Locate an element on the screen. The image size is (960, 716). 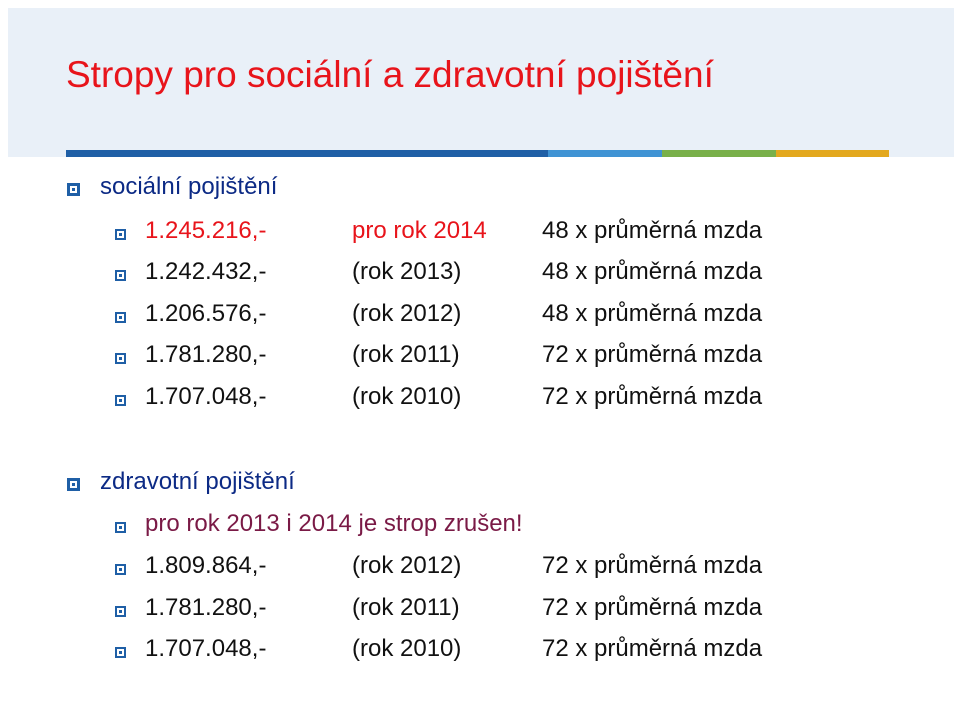
amount: 1.206.576,- is located at coordinates (206, 313).